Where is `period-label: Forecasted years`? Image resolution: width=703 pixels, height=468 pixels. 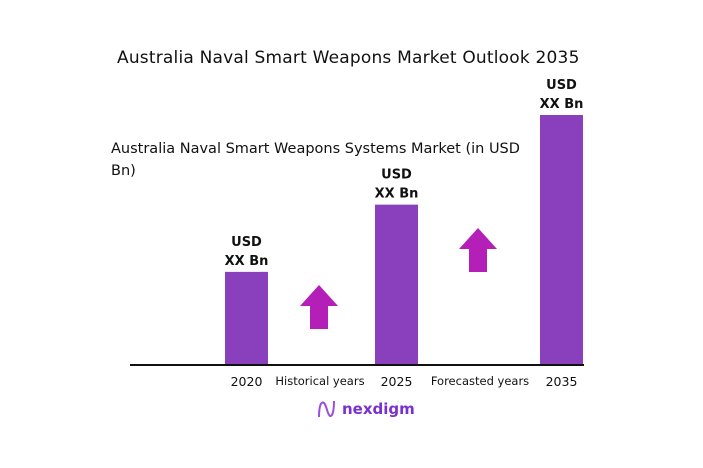 period-label: Forecasted years is located at coordinates (480, 381).